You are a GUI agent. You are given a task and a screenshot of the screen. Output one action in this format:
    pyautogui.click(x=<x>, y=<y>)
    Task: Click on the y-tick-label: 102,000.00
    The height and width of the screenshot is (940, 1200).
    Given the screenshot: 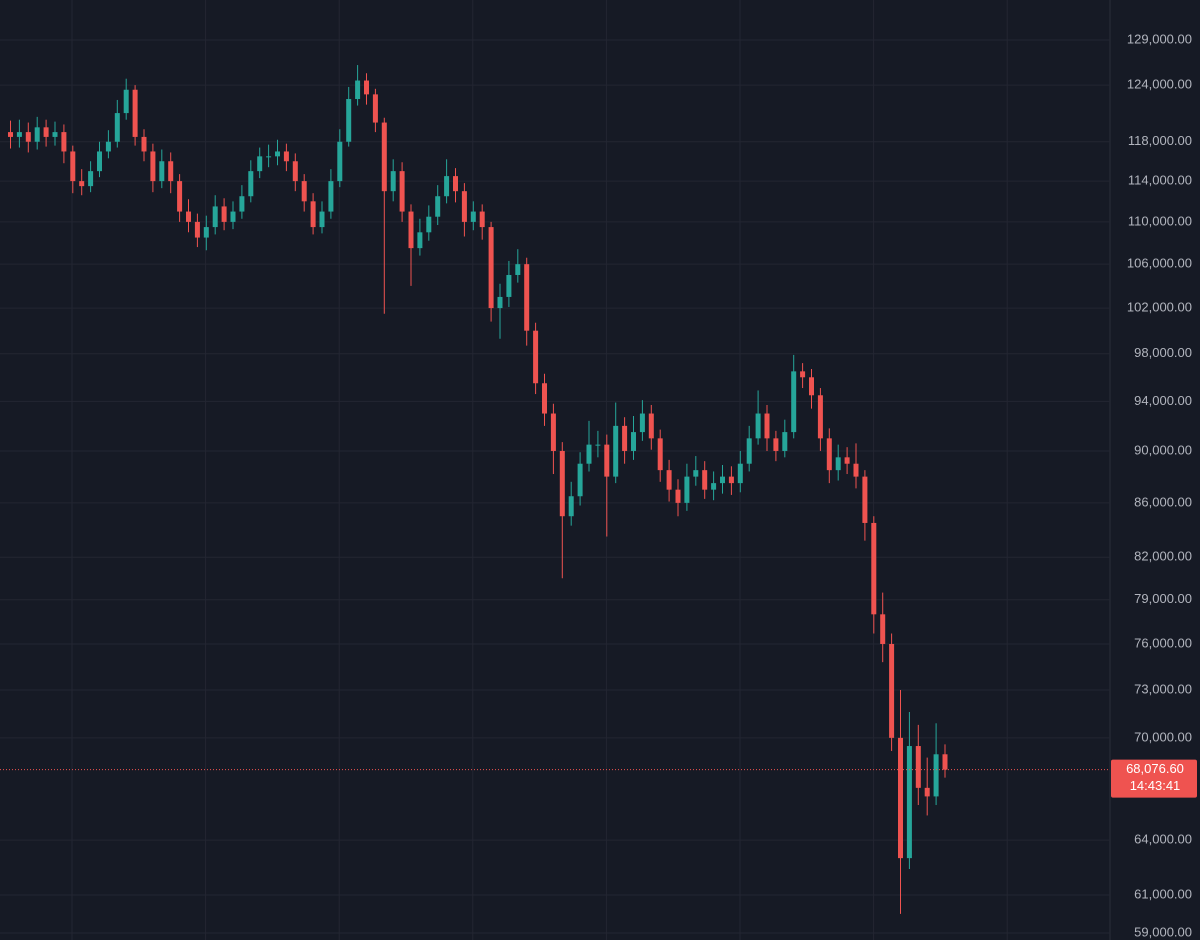 What is the action you would take?
    pyautogui.click(x=1159, y=307)
    